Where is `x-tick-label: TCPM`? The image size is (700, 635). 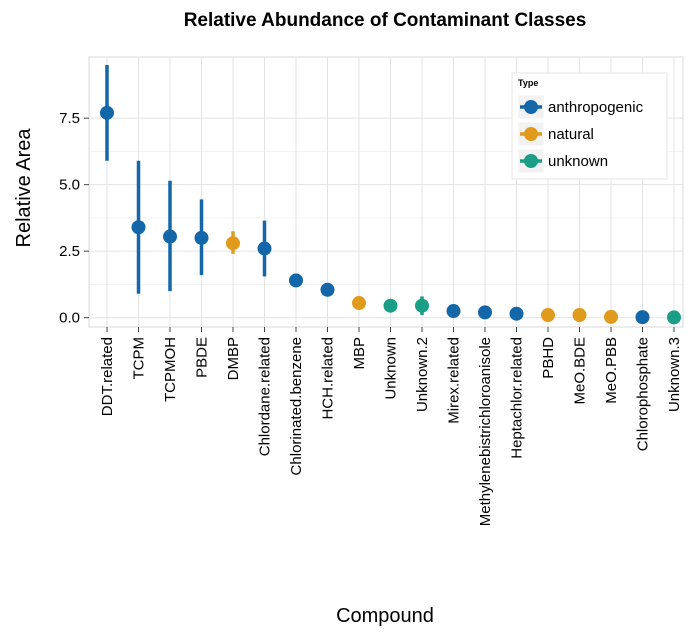 x-tick-label: TCPM is located at coordinates (139, 358).